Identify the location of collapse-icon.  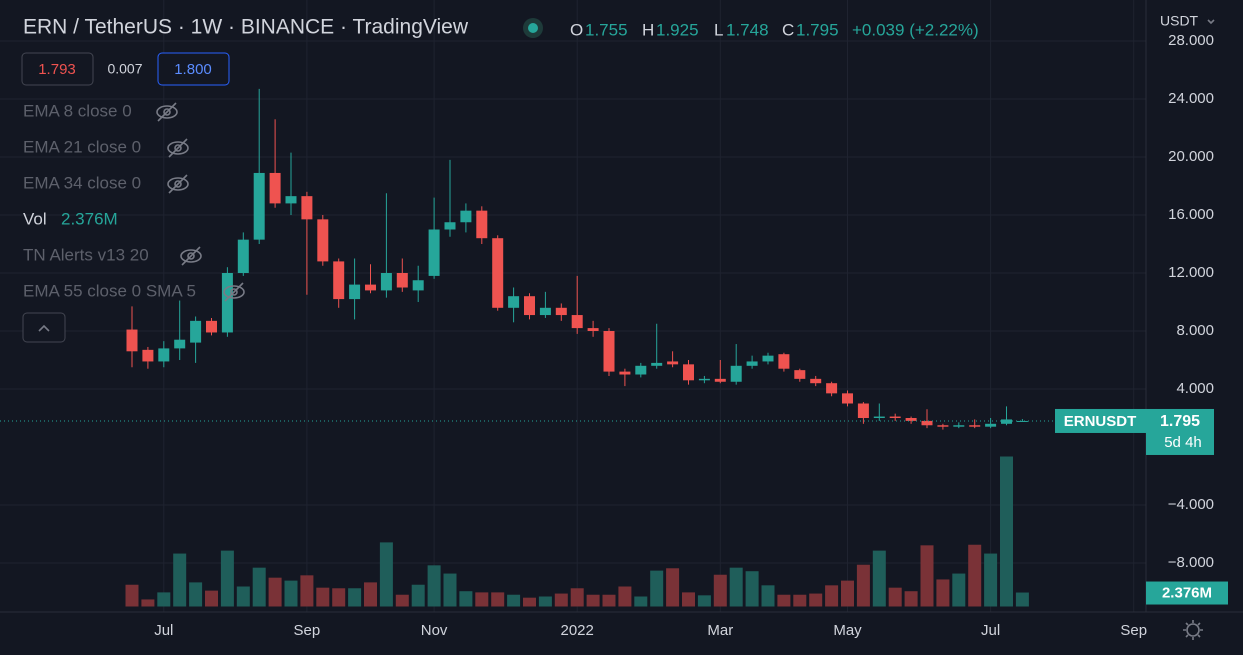
(44, 328).